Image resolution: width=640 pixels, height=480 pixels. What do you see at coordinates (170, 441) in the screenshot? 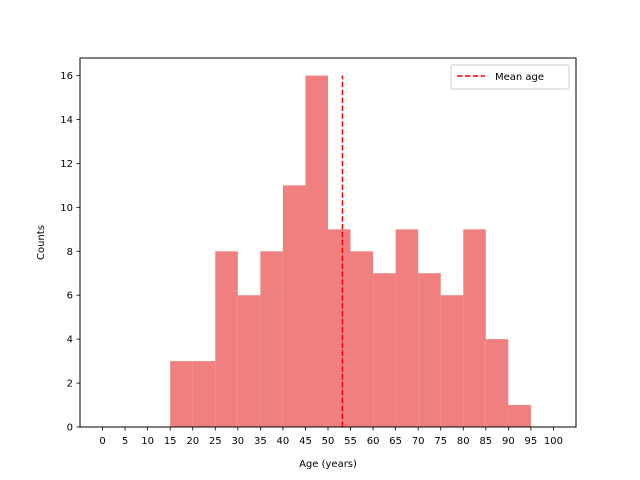
I see `x-tick-label: 15` at bounding box center [170, 441].